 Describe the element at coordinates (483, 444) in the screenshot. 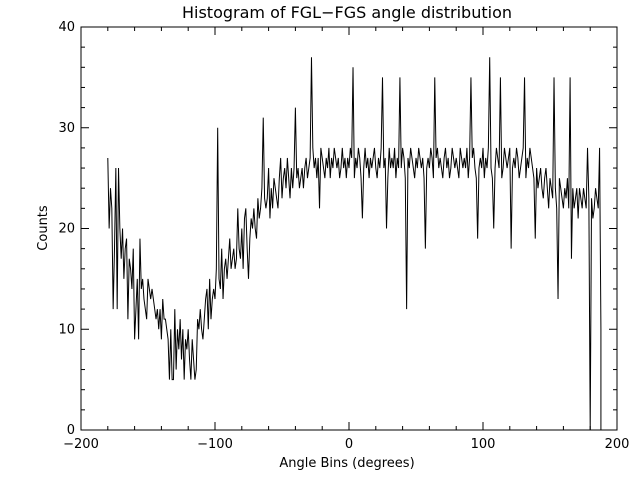

I see `x-tick-label: 100` at that location.